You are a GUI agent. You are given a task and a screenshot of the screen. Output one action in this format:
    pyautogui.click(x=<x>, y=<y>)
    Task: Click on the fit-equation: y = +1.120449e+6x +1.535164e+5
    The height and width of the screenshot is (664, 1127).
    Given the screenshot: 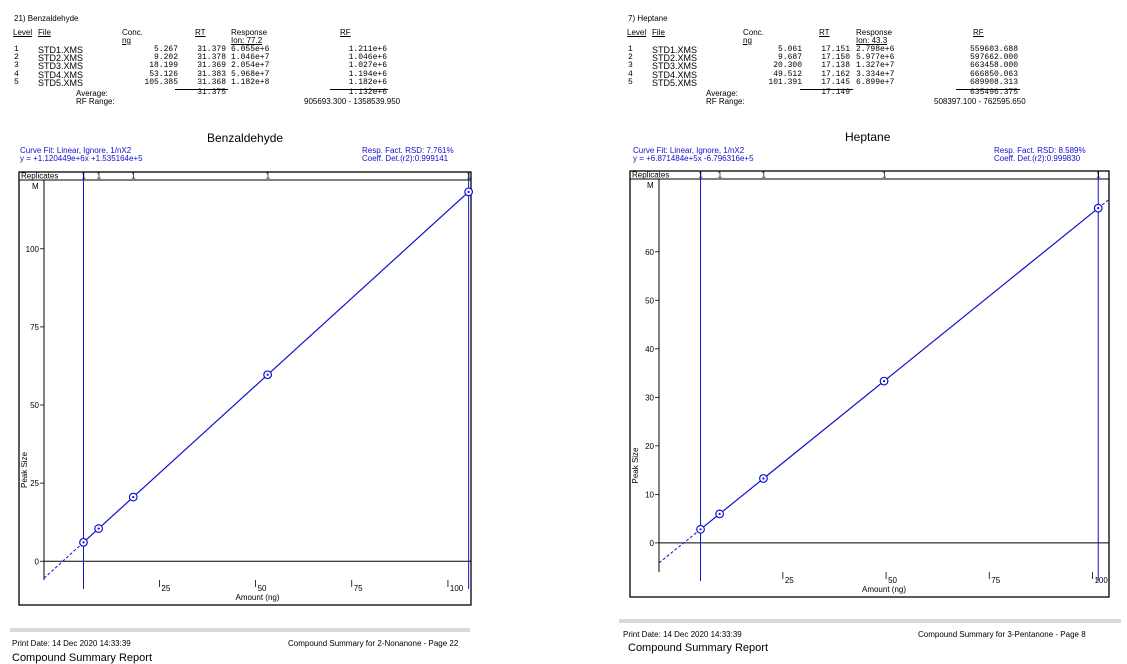 What is the action you would take?
    pyautogui.click(x=81, y=158)
    